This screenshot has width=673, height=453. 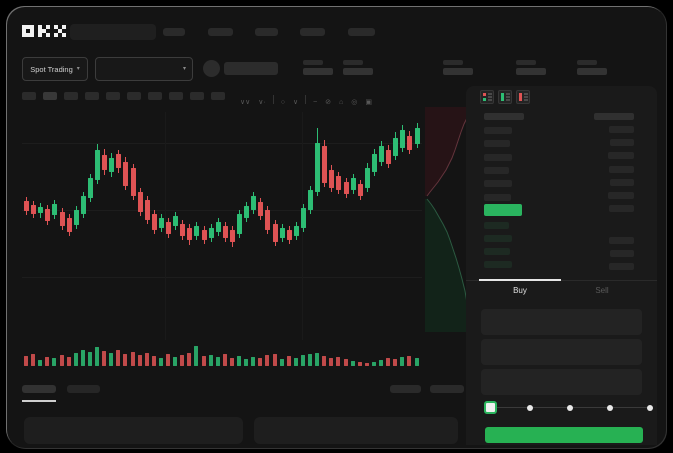 I want to click on pair-selector-dropdown: ▾, so click(x=144, y=69).